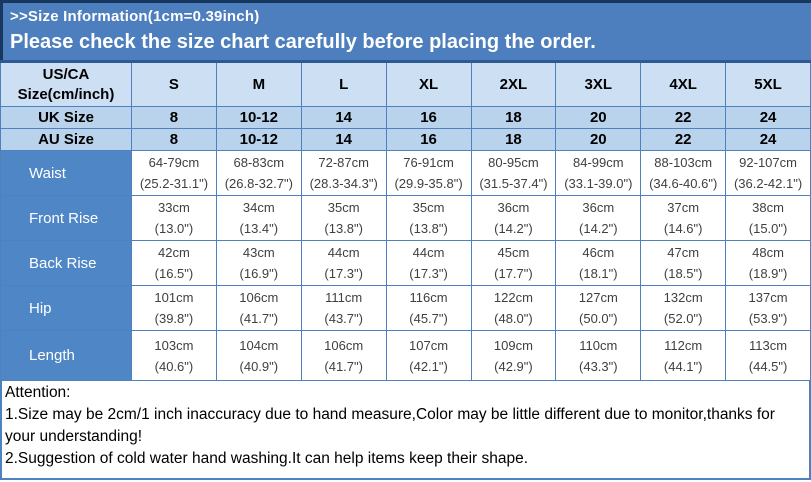  I want to click on inch-value: (36.2-42.1"), so click(768, 183).